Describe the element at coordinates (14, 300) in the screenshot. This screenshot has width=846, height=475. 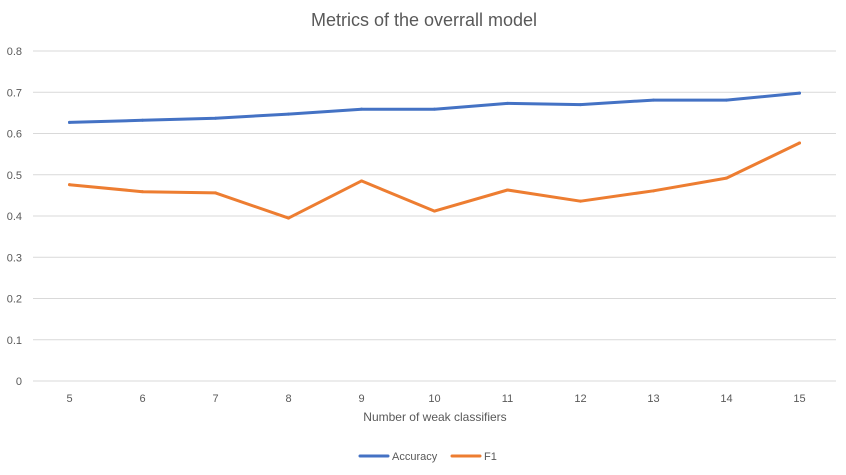
I see `y-tick-label: 0.2` at that location.